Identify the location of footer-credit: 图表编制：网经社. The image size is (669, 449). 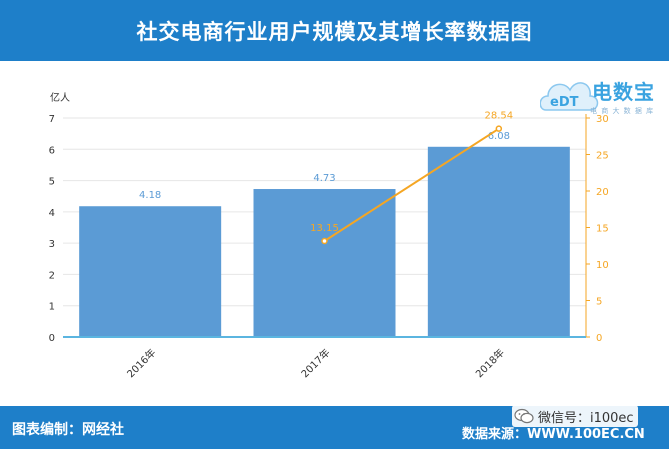
(68, 430).